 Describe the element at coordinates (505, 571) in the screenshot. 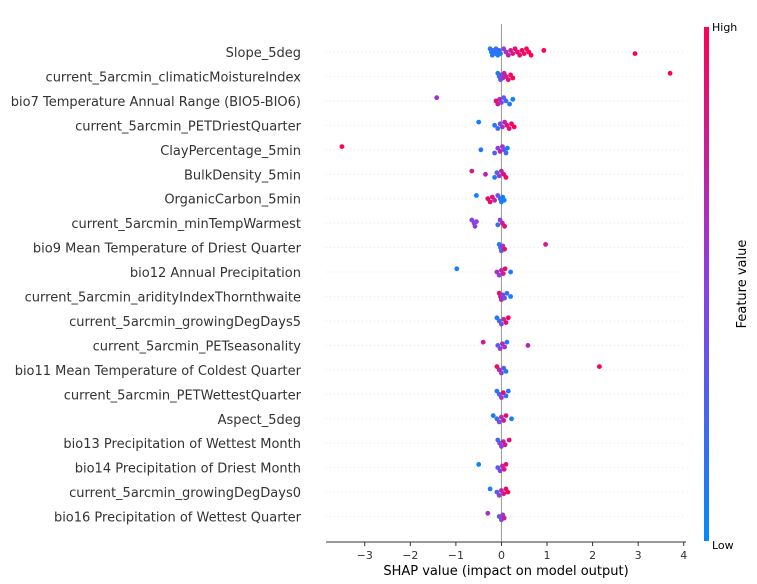

I see `x-axis-title: SHAP value (impact on model output)` at that location.